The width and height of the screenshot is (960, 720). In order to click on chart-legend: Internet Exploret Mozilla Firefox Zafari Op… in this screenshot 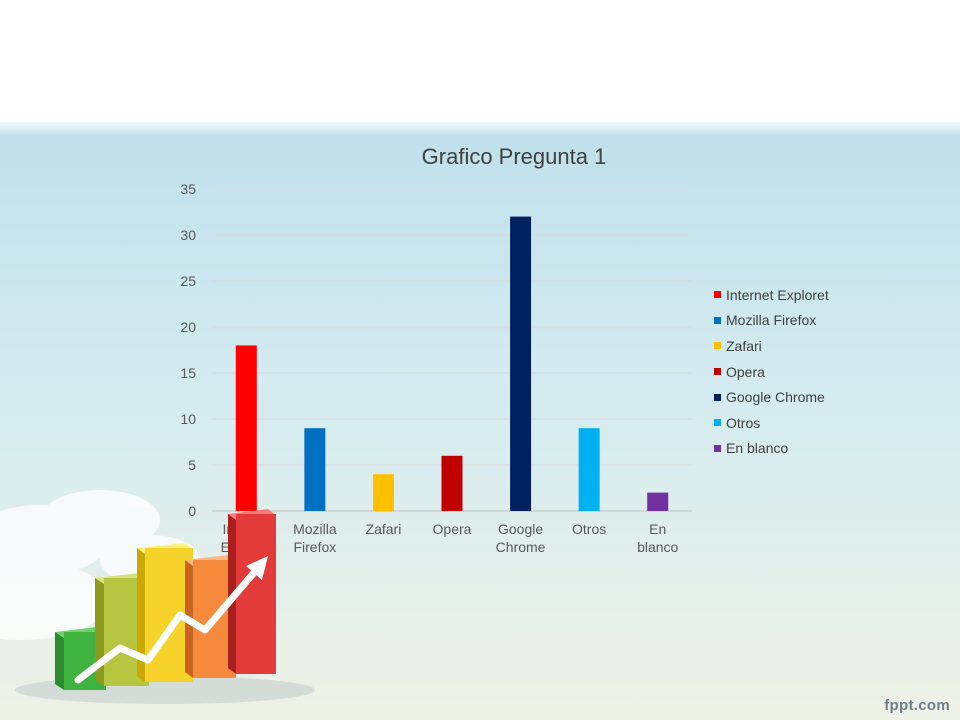, I will do `click(814, 371)`.